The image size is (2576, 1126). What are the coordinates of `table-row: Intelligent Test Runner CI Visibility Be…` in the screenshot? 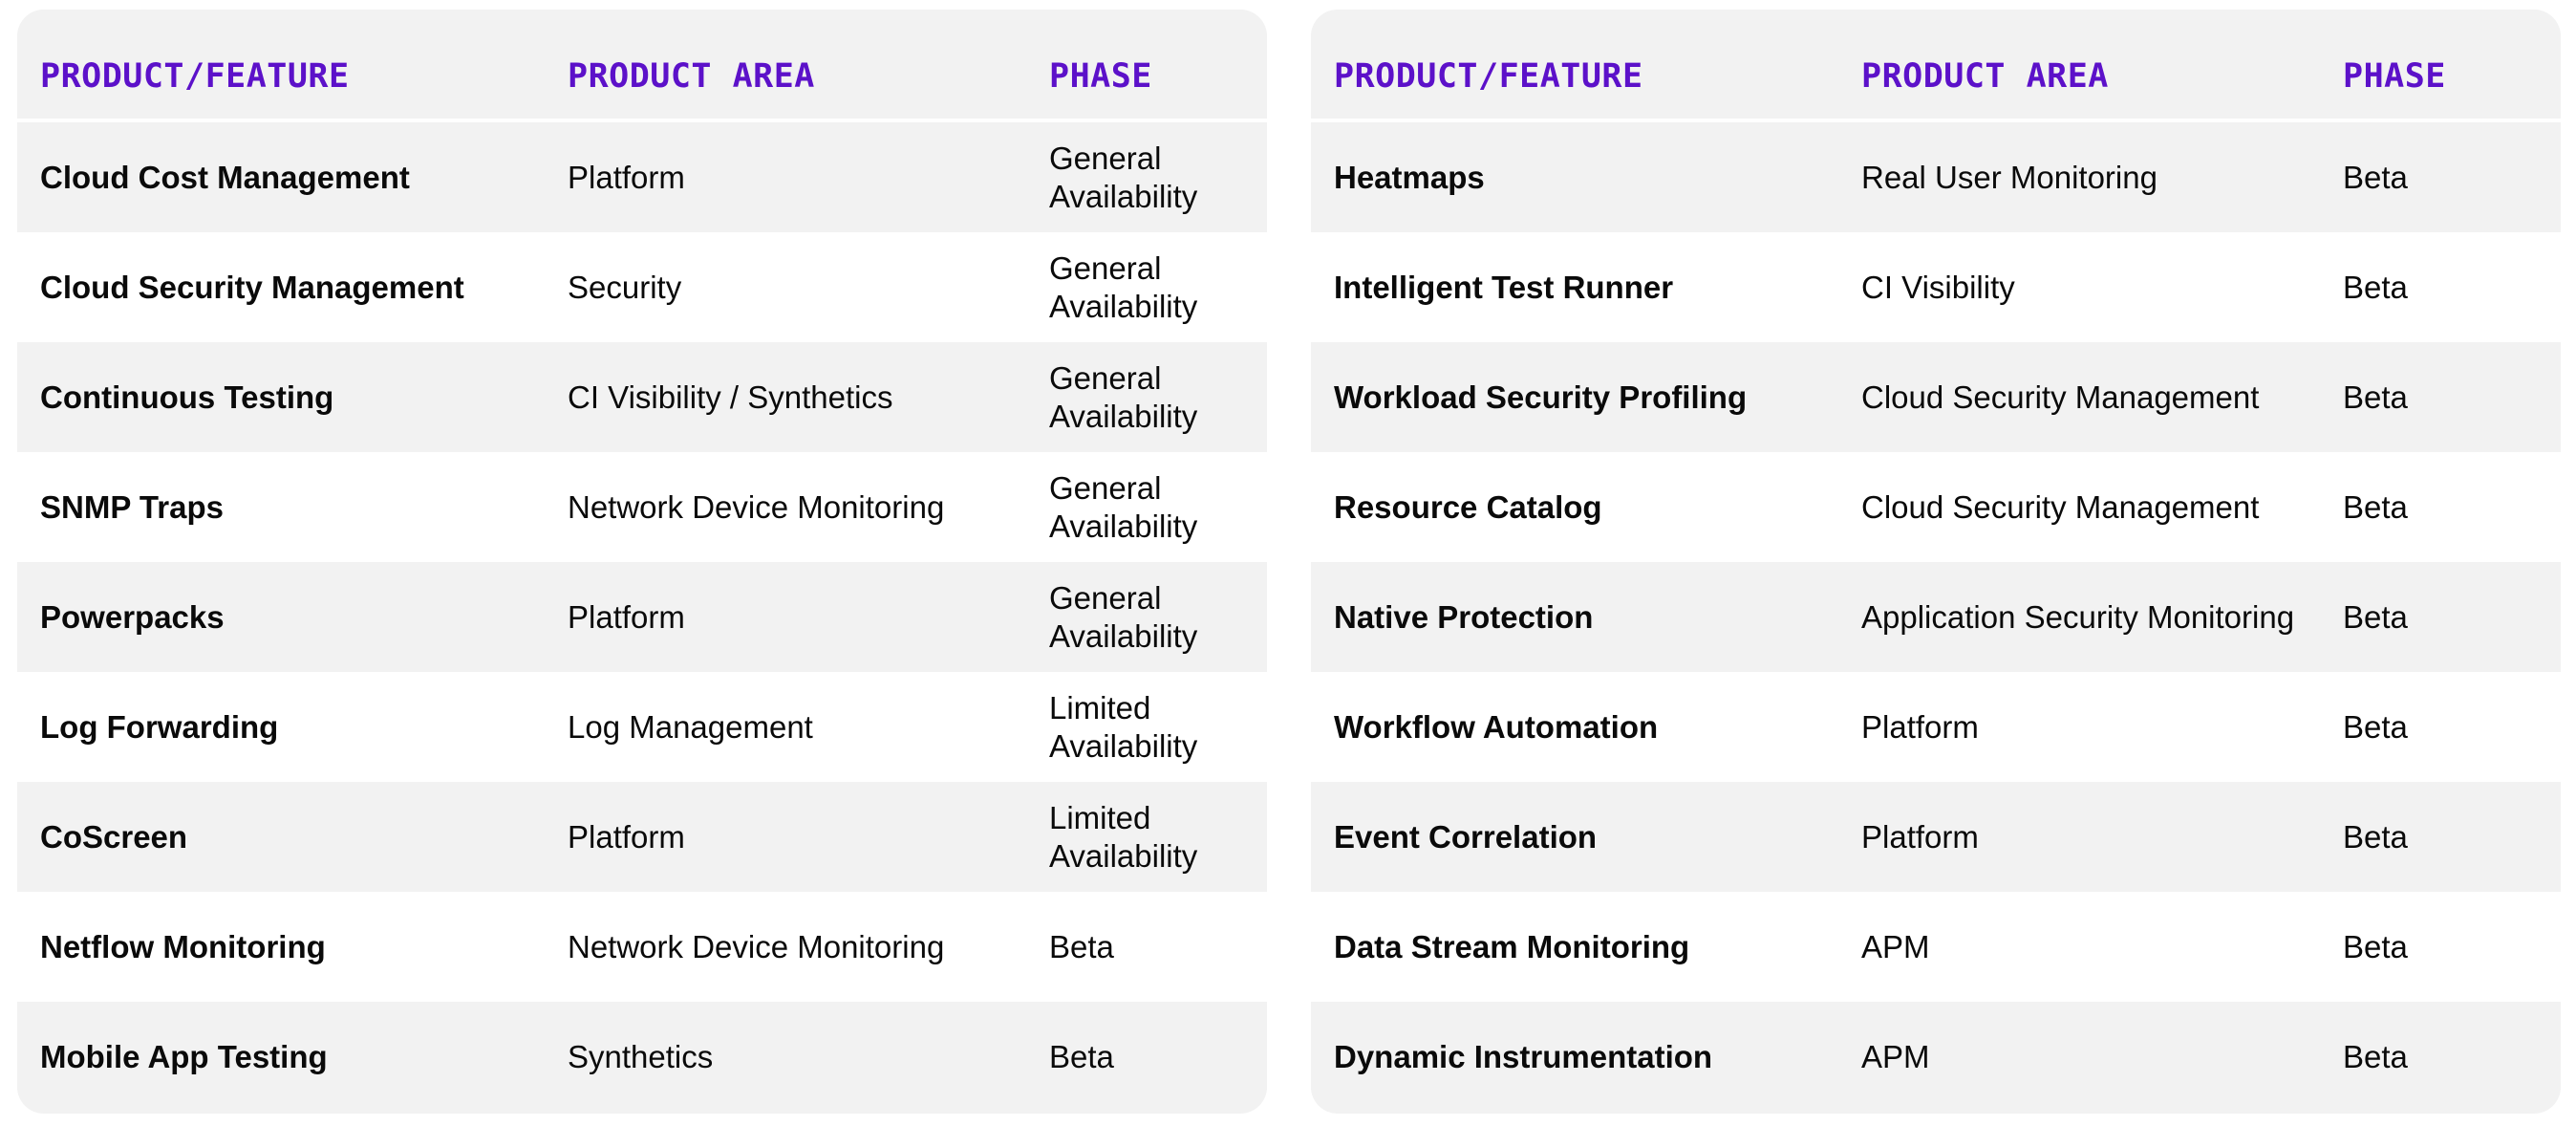 It's located at (1936, 287).